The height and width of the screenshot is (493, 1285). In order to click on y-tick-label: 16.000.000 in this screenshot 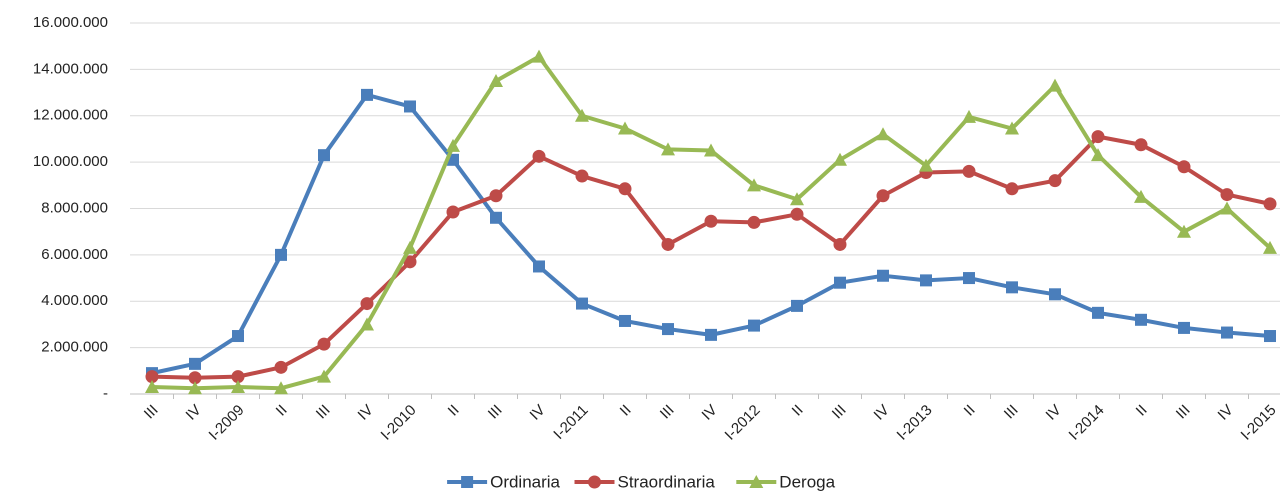, I will do `click(70, 22)`.